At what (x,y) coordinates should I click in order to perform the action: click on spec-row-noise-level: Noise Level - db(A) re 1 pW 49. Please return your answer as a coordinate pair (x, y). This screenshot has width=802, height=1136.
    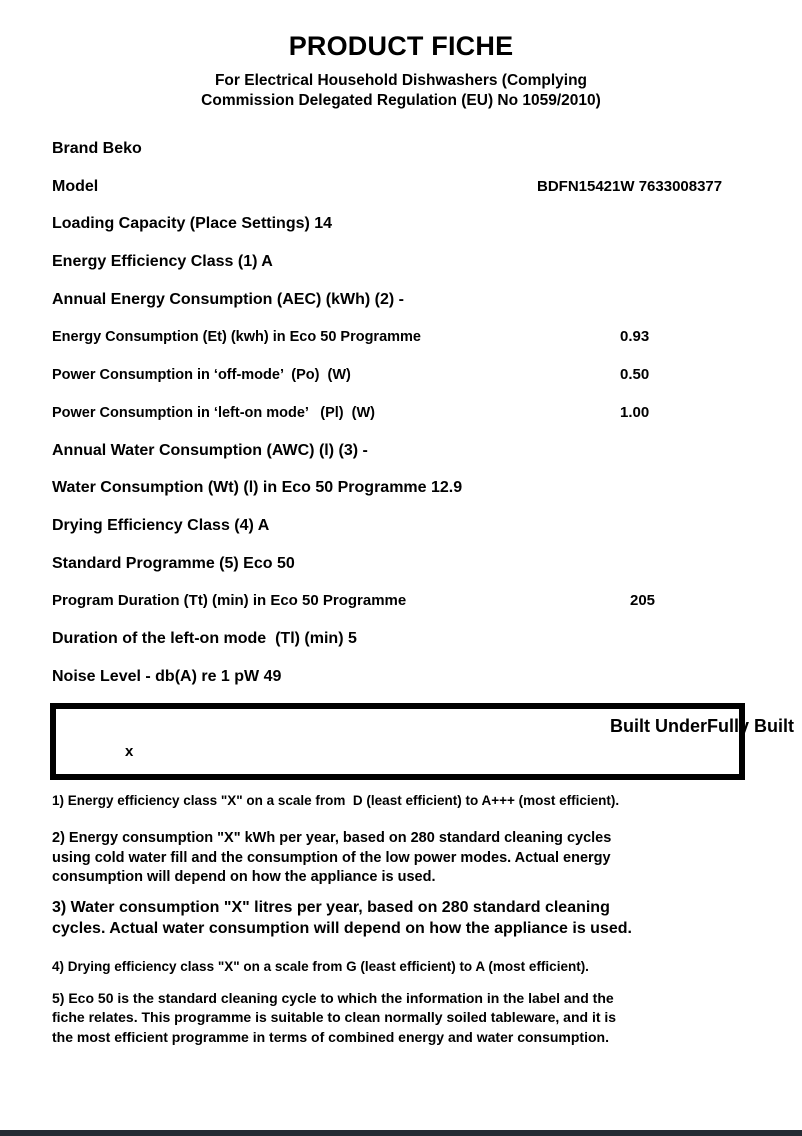
    Looking at the image, I should click on (427, 687).